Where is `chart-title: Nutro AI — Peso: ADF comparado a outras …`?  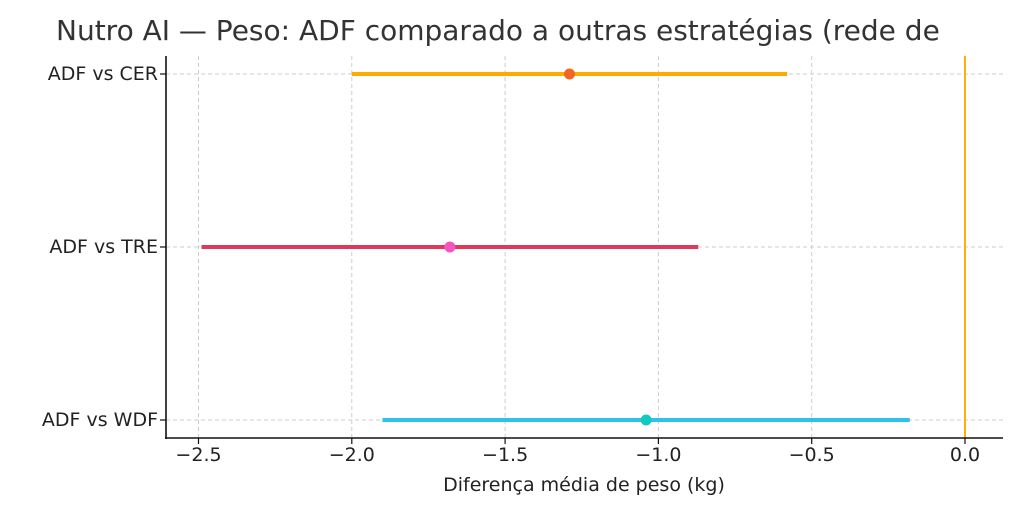
chart-title: Nutro AI — Peso: ADF comparado a outras … is located at coordinates (498, 30).